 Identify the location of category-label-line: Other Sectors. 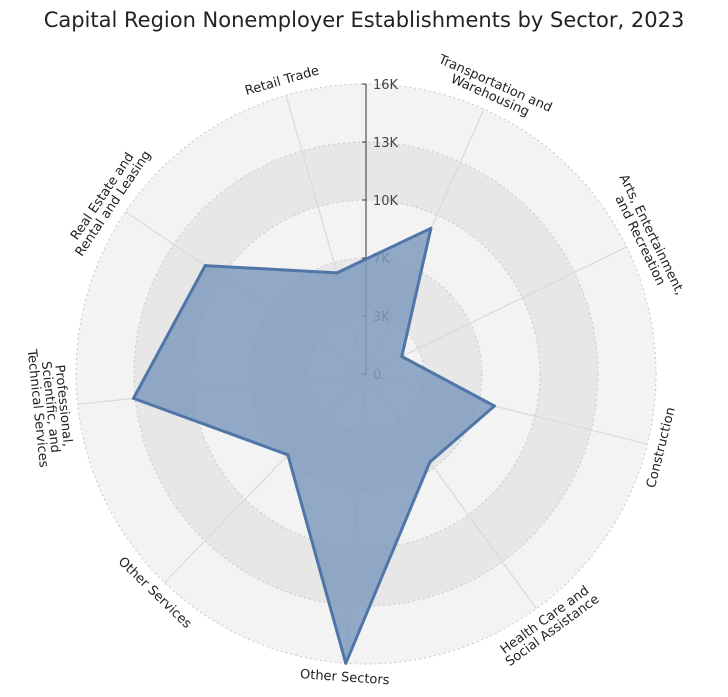
(345, 677).